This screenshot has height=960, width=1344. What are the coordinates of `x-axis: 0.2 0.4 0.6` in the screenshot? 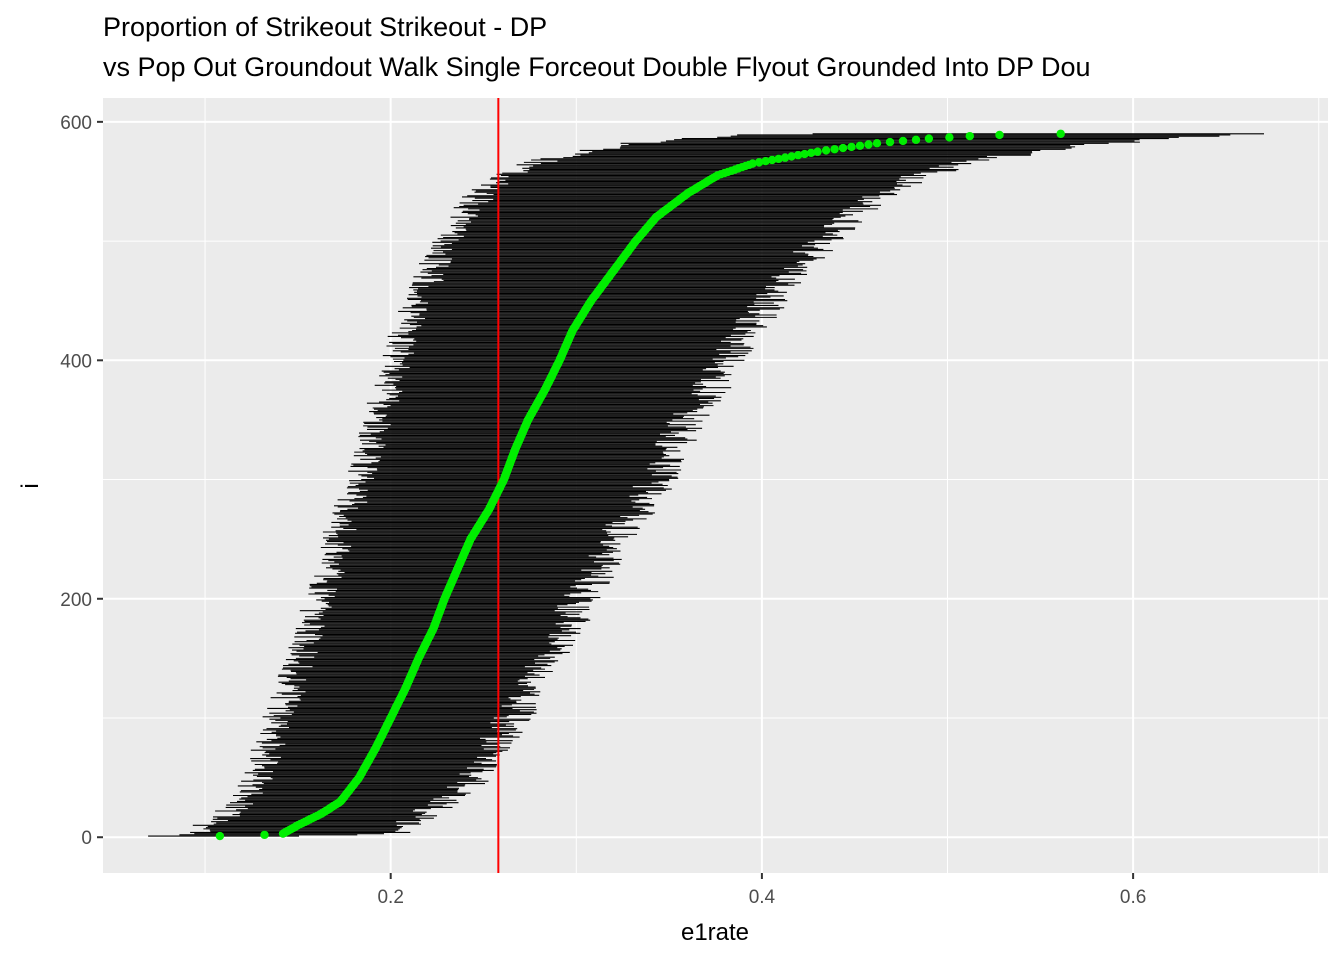 It's located at (761, 890).